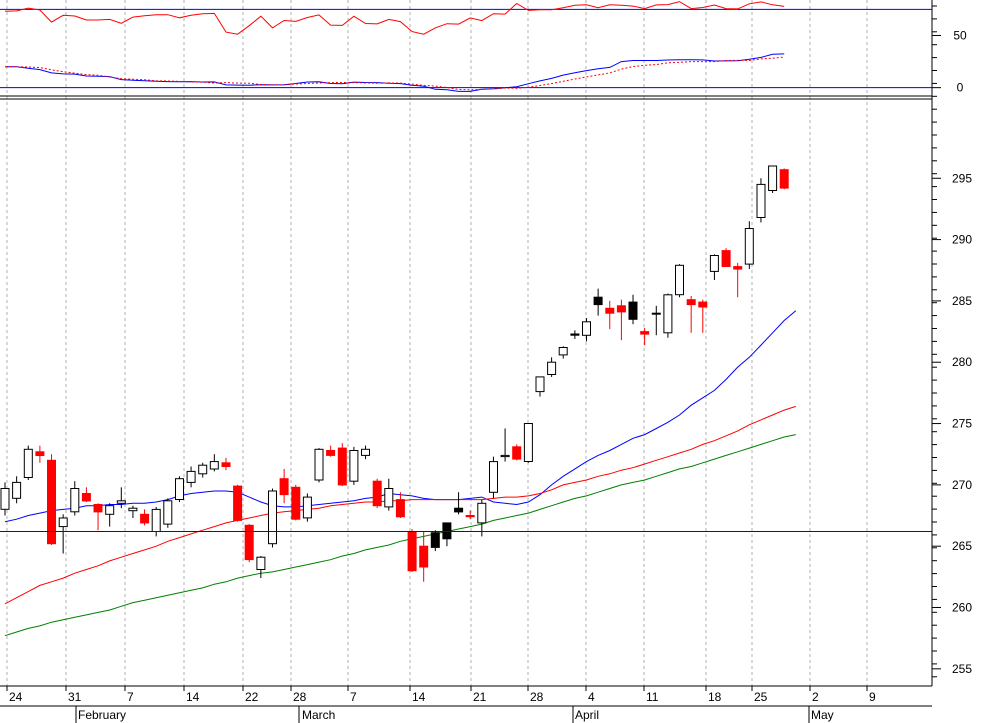 The width and height of the screenshot is (990, 723). Describe the element at coordinates (16, 697) in the screenshot. I see `x-tick-label: 24` at that location.